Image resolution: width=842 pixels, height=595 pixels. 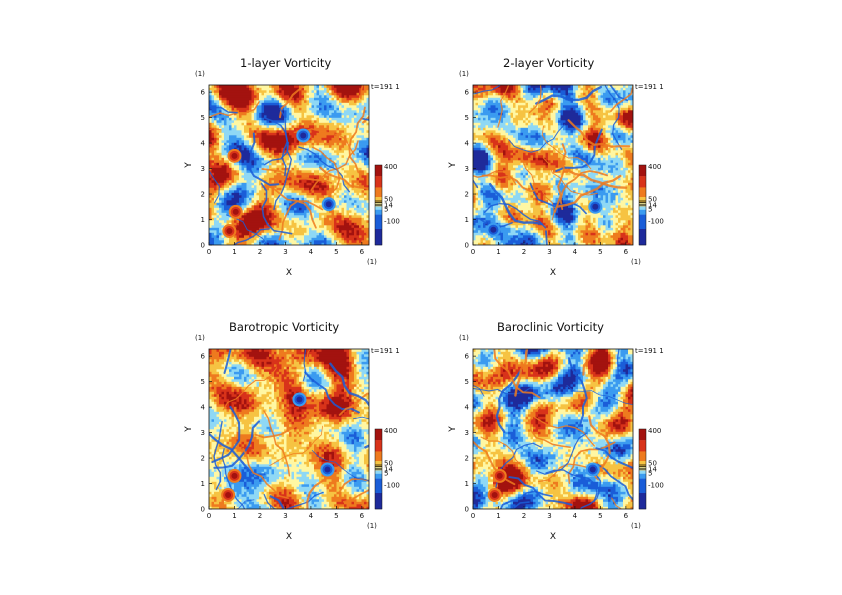 What do you see at coordinates (203, 433) in the screenshot?
I see `y-tick-label: 3` at bounding box center [203, 433].